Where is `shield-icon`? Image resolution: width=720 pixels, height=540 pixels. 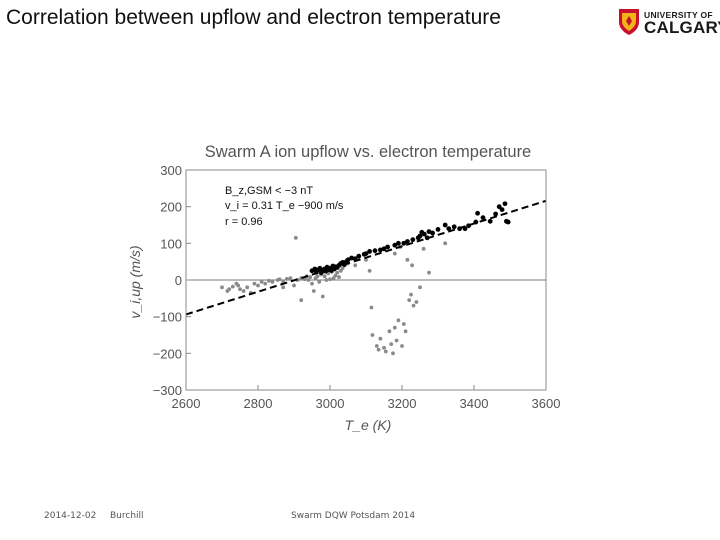 shield-icon is located at coordinates (629, 22).